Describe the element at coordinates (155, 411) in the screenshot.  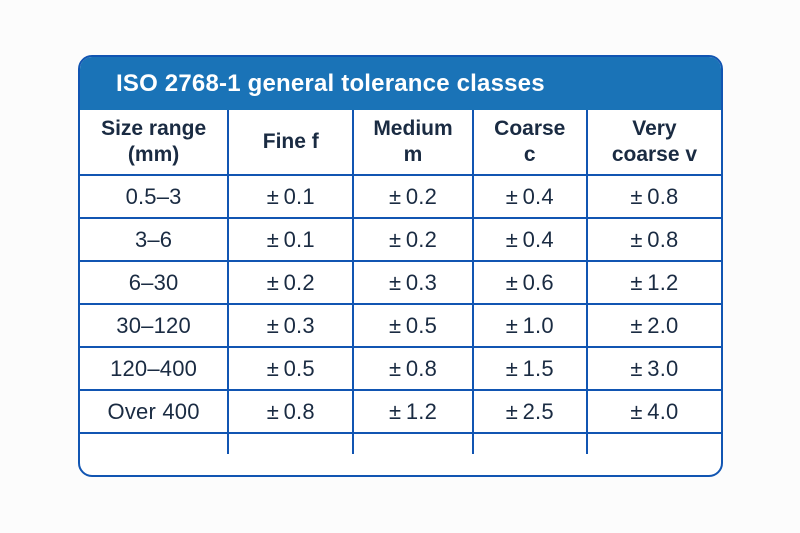
I see `size-range-cell: Over 400` at that location.